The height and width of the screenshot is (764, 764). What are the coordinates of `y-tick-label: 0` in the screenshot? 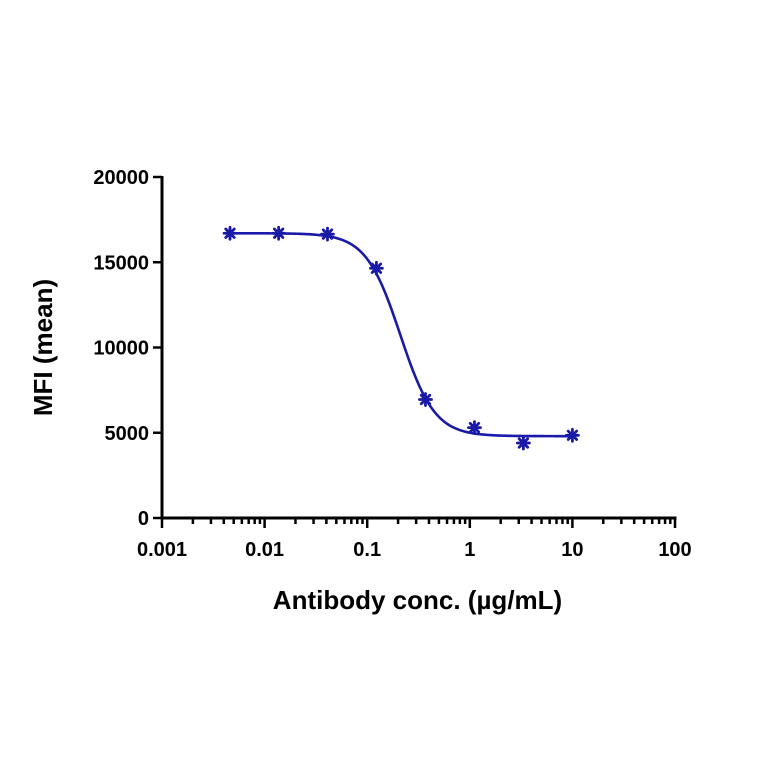 It's located at (143, 519).